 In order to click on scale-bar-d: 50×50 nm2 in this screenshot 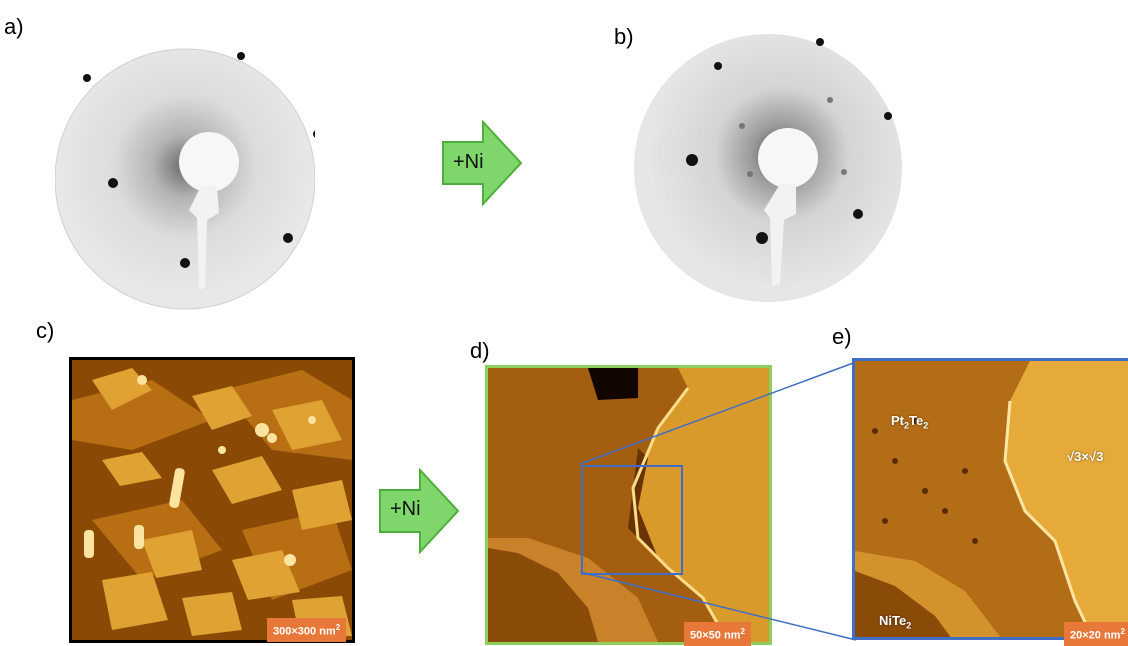, I will do `click(717, 634)`.